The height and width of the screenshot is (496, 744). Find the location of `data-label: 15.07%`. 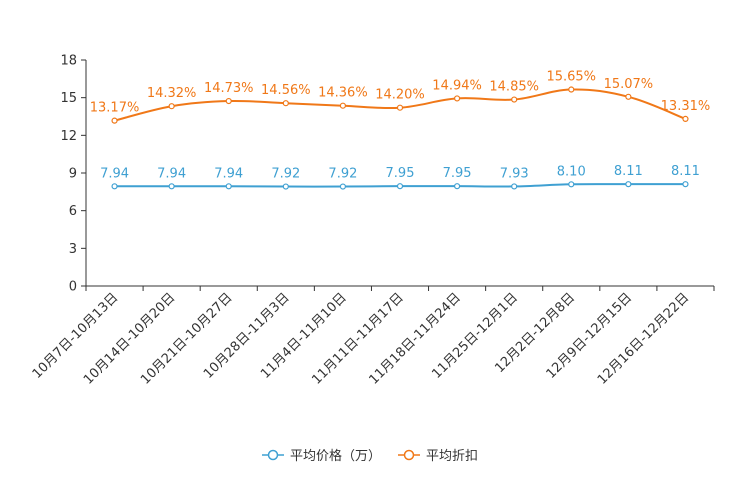

data-label: 15.07% is located at coordinates (629, 84).